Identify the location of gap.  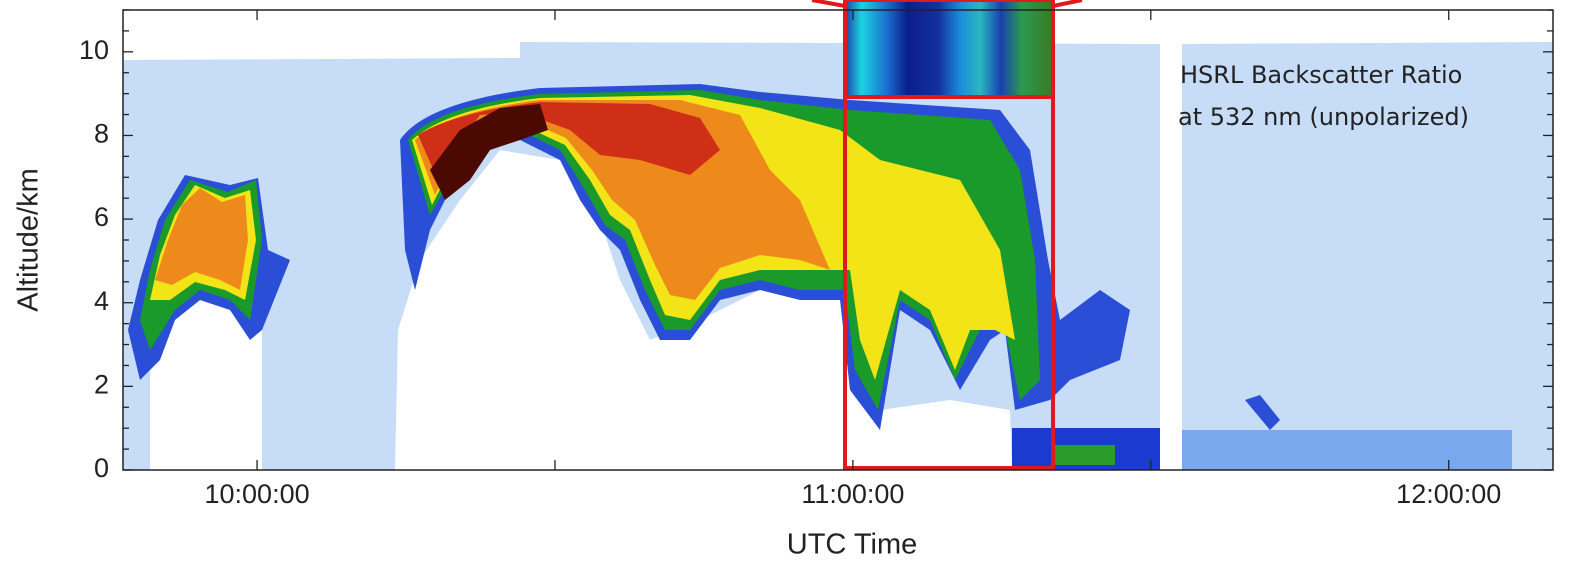
(1172, 255).